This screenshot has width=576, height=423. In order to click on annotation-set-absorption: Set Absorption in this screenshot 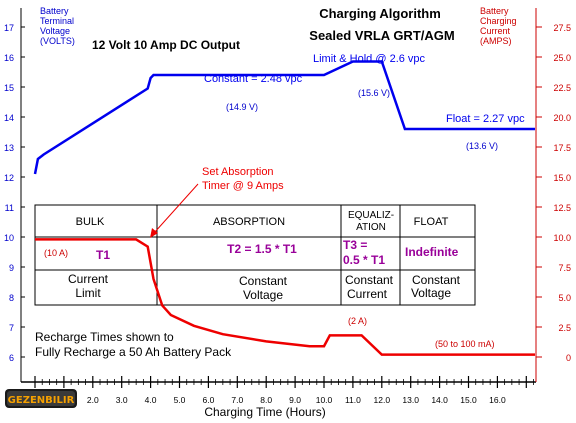, I will do `click(238, 172)`.